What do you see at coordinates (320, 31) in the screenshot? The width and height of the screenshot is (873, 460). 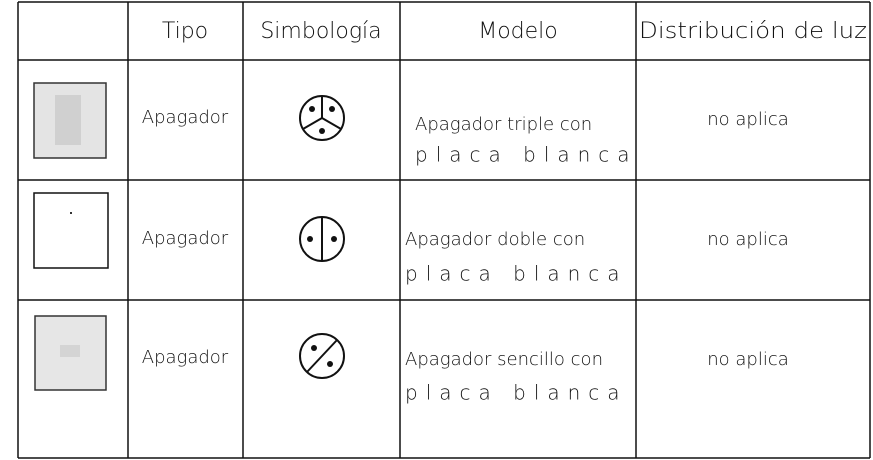 I see `header-cell: Simbología` at bounding box center [320, 31].